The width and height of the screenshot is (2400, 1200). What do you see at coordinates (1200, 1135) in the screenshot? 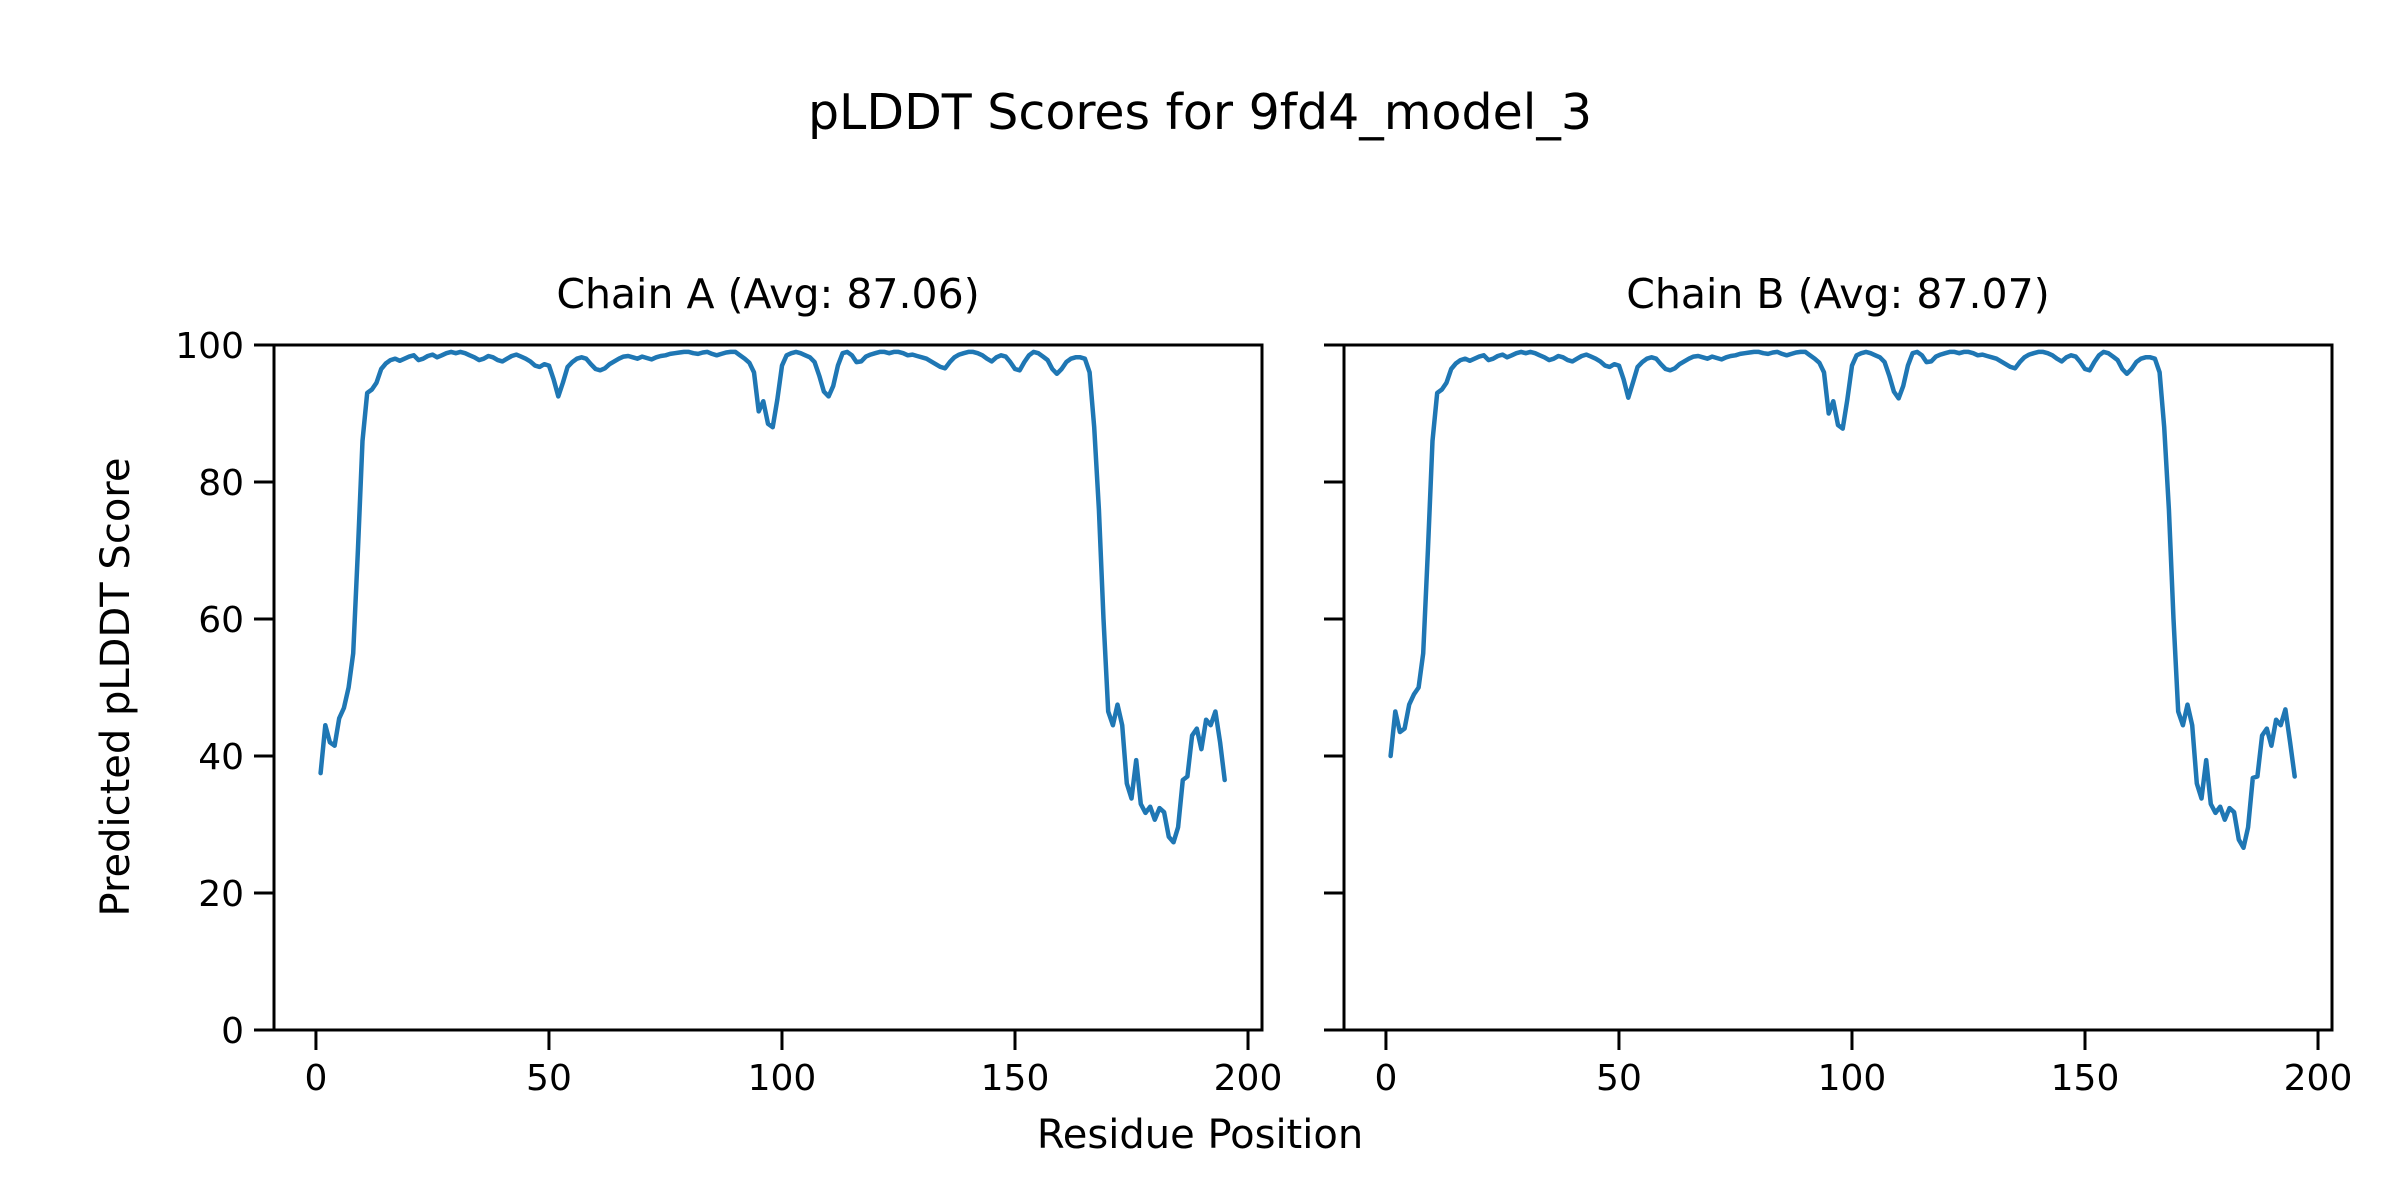
I see `x-axis-label: Residue Position` at bounding box center [1200, 1135].